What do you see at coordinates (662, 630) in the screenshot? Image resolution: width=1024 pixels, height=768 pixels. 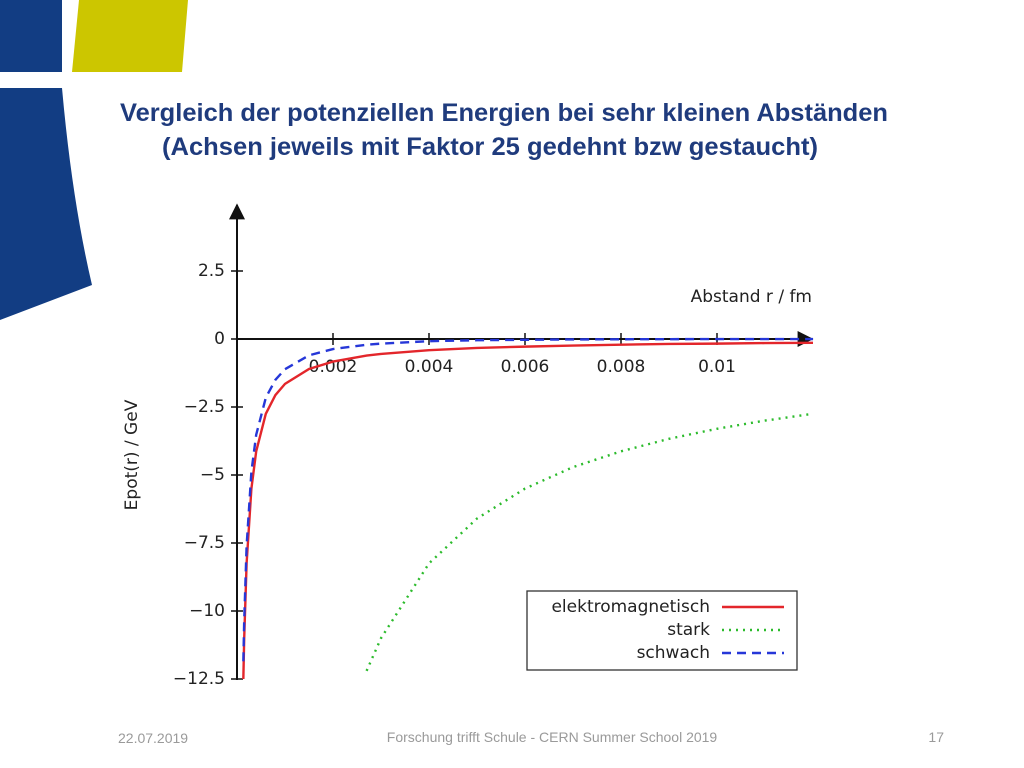 I see `legend: elektromagnetisch stark schwach` at bounding box center [662, 630].